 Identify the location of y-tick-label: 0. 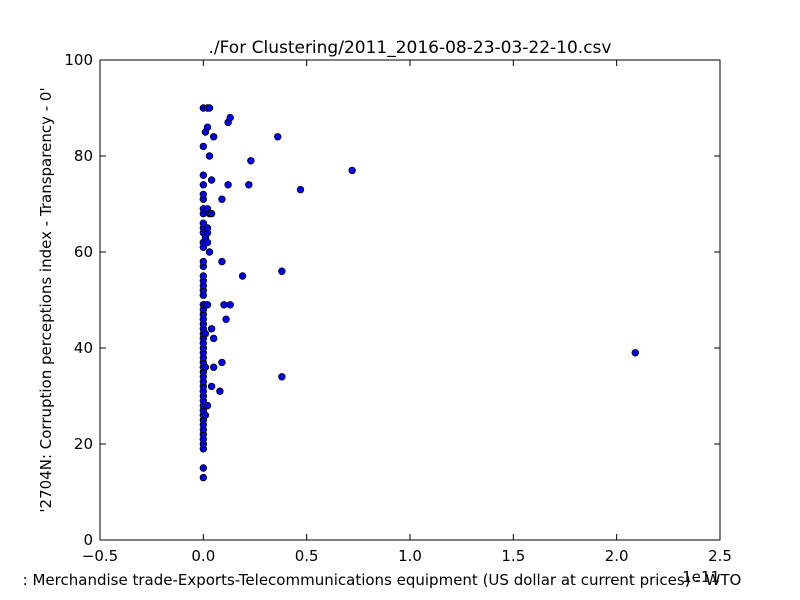
(88, 540).